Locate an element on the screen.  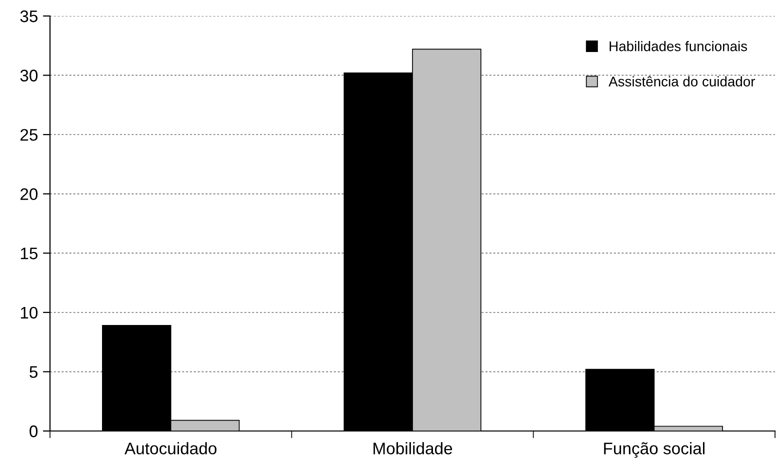
x-tick-label: Autocuidado is located at coordinates (170, 448).